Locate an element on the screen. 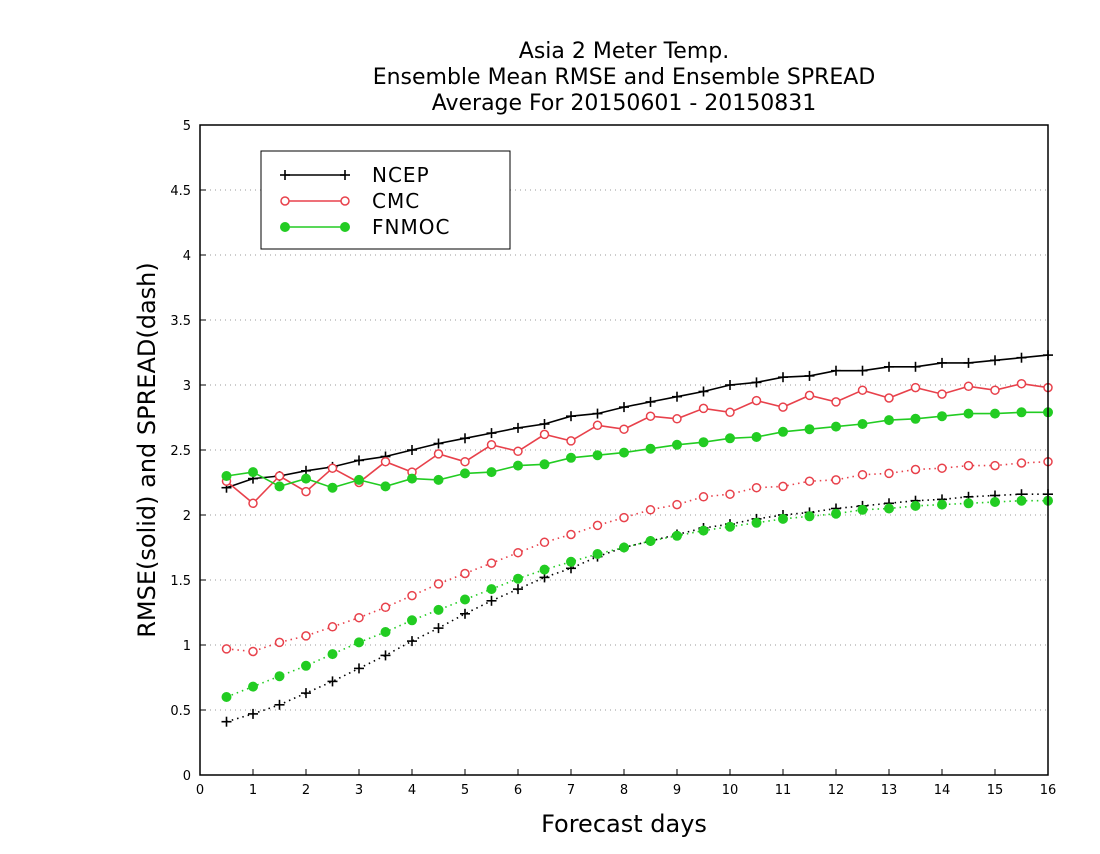  x-tick-label: 4 is located at coordinates (412, 790).